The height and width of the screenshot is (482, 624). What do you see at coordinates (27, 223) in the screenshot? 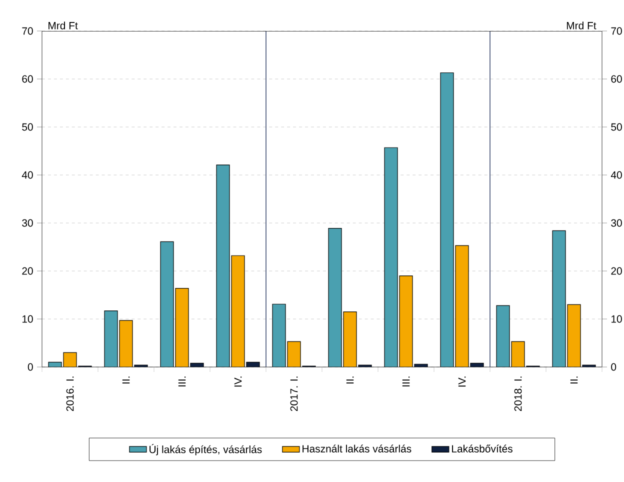
I see `y-tick-label: 30` at bounding box center [27, 223].